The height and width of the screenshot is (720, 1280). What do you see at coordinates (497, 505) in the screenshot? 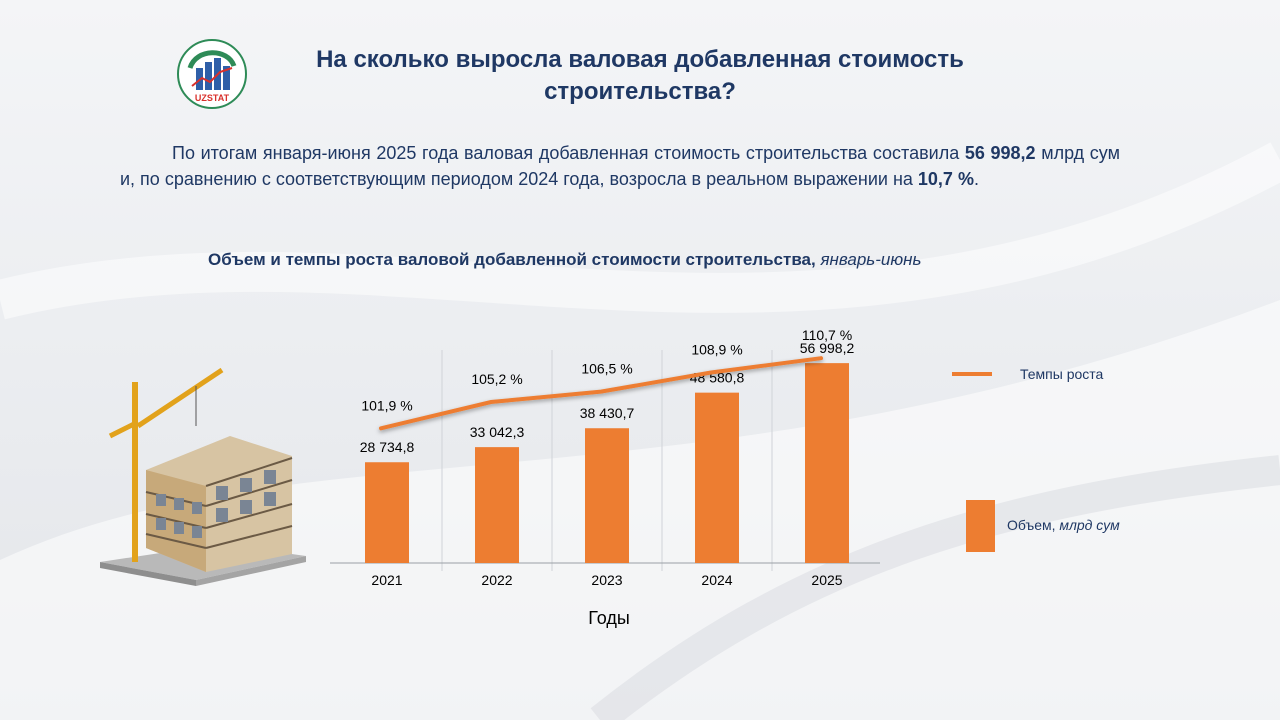
I see `bar-2022` at bounding box center [497, 505].